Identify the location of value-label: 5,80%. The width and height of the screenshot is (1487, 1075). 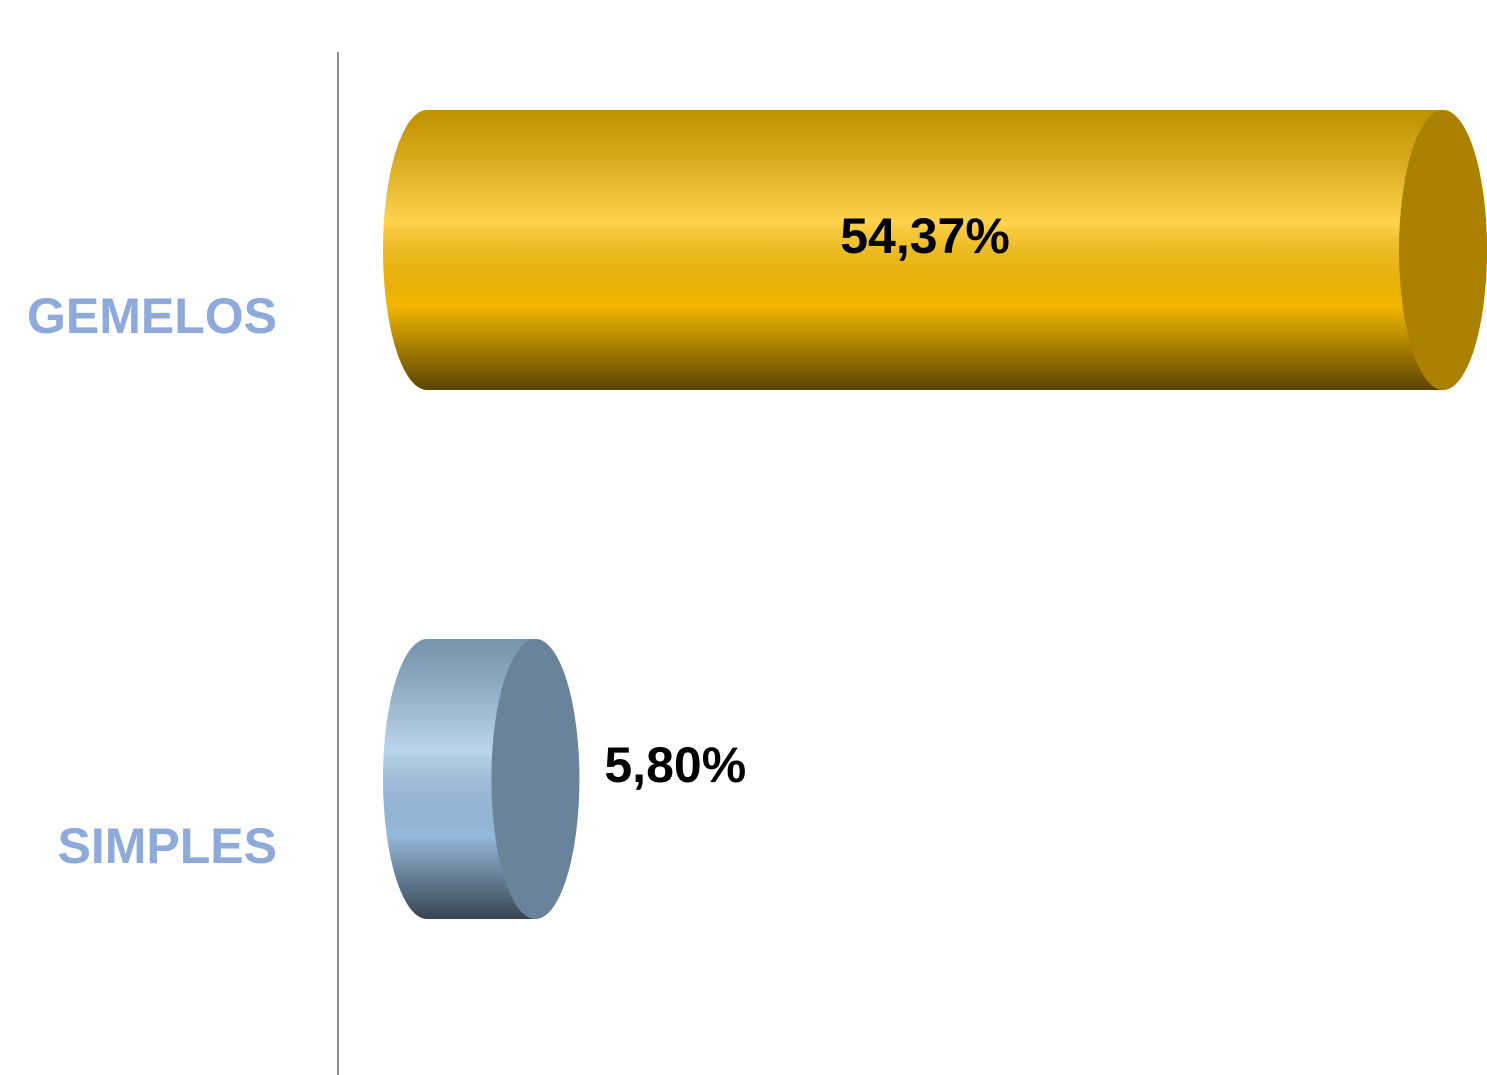
(675, 765).